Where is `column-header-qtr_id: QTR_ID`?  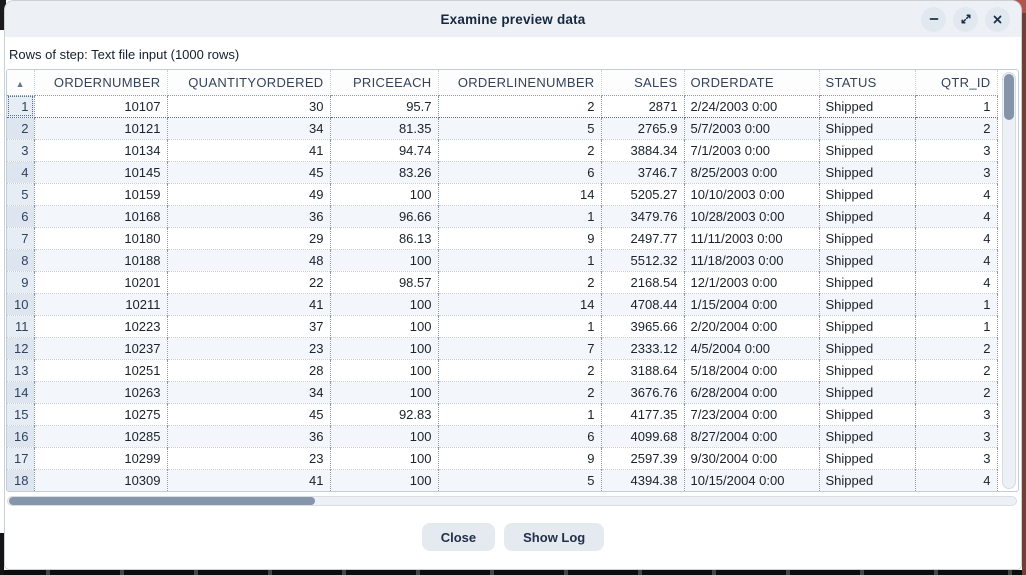 column-header-qtr_id: QTR_ID is located at coordinates (956, 83).